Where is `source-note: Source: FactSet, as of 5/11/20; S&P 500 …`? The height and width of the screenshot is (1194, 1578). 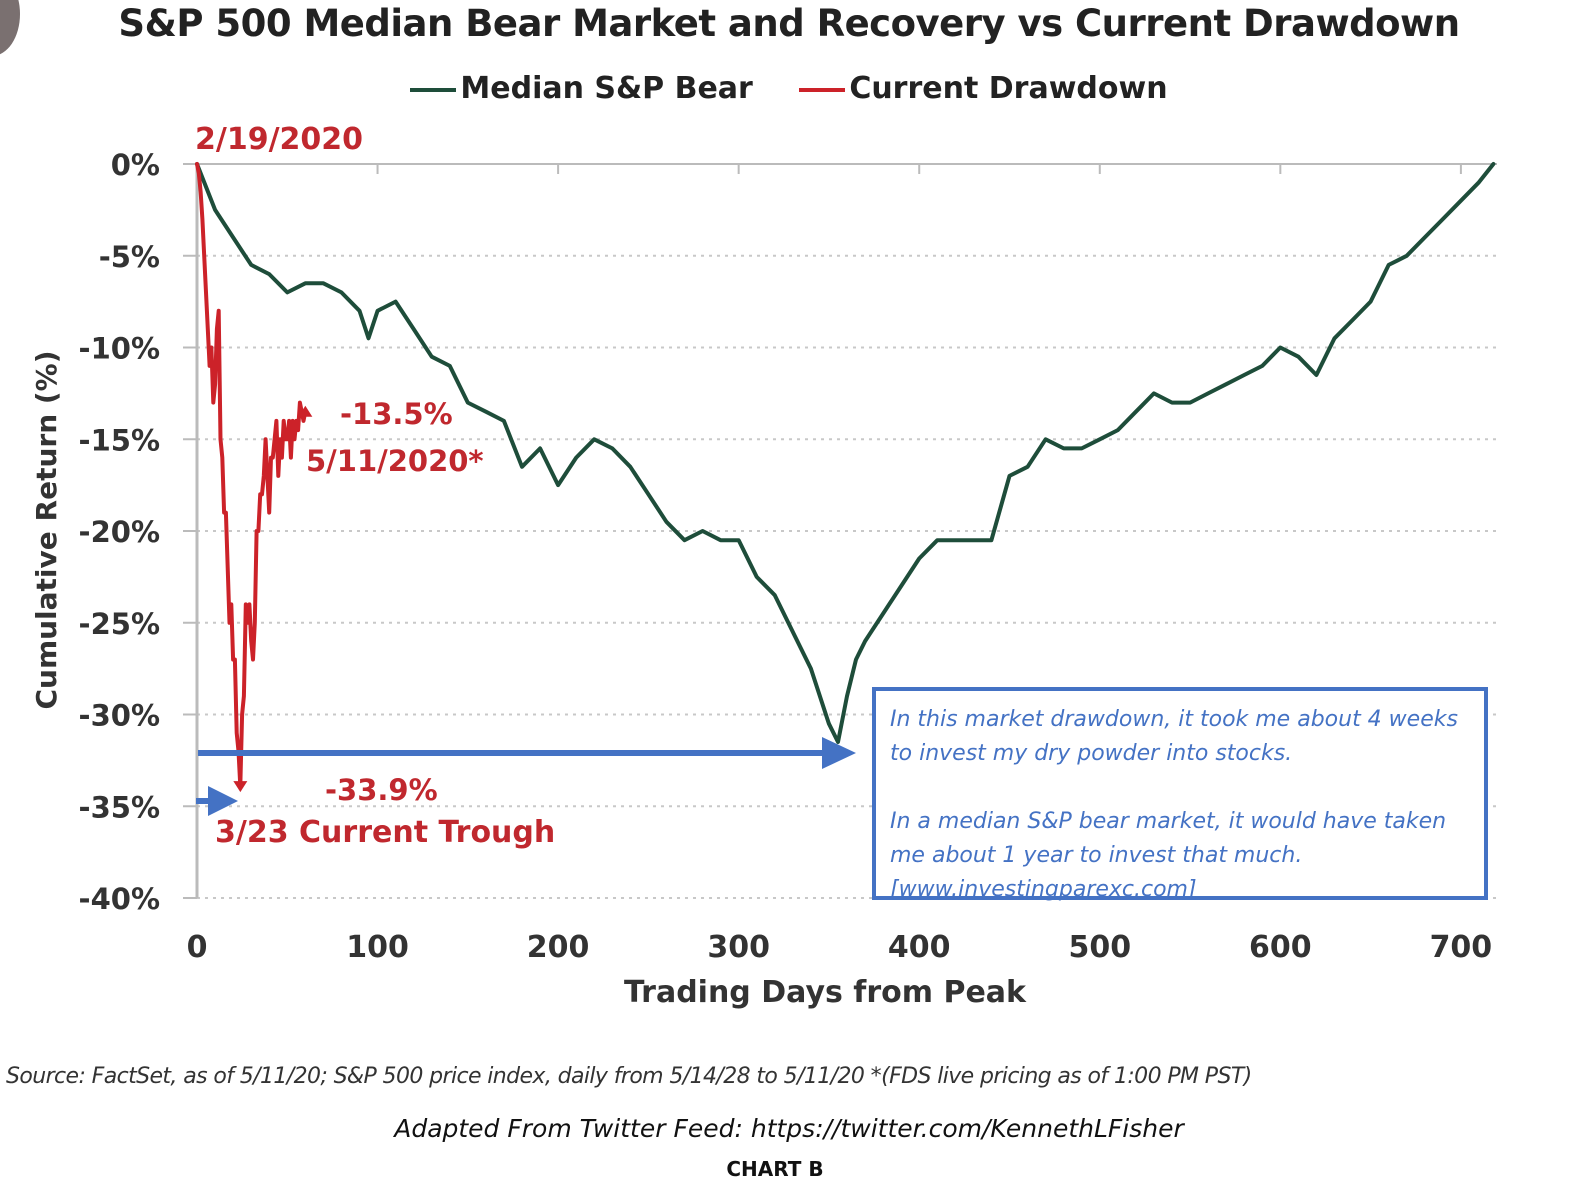 source-note: Source: FactSet, as of 5/11/20; S&P 500 … is located at coordinates (629, 1076).